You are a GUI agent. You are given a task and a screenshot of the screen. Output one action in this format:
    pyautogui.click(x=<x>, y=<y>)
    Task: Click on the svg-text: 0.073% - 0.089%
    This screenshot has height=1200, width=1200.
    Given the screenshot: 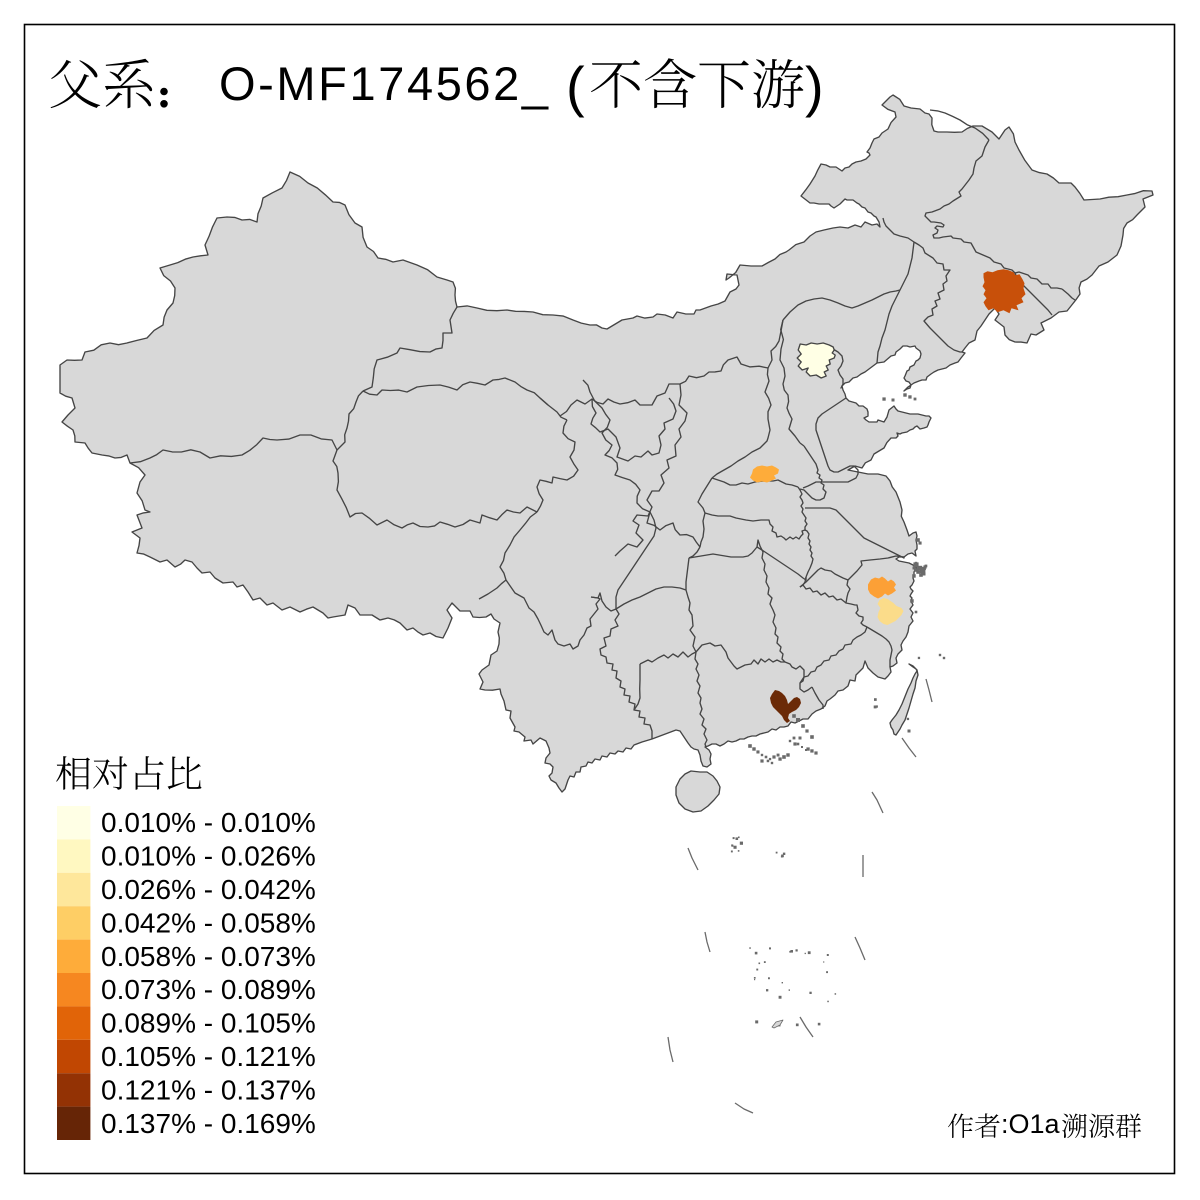 What is the action you would take?
    pyautogui.click(x=208, y=989)
    